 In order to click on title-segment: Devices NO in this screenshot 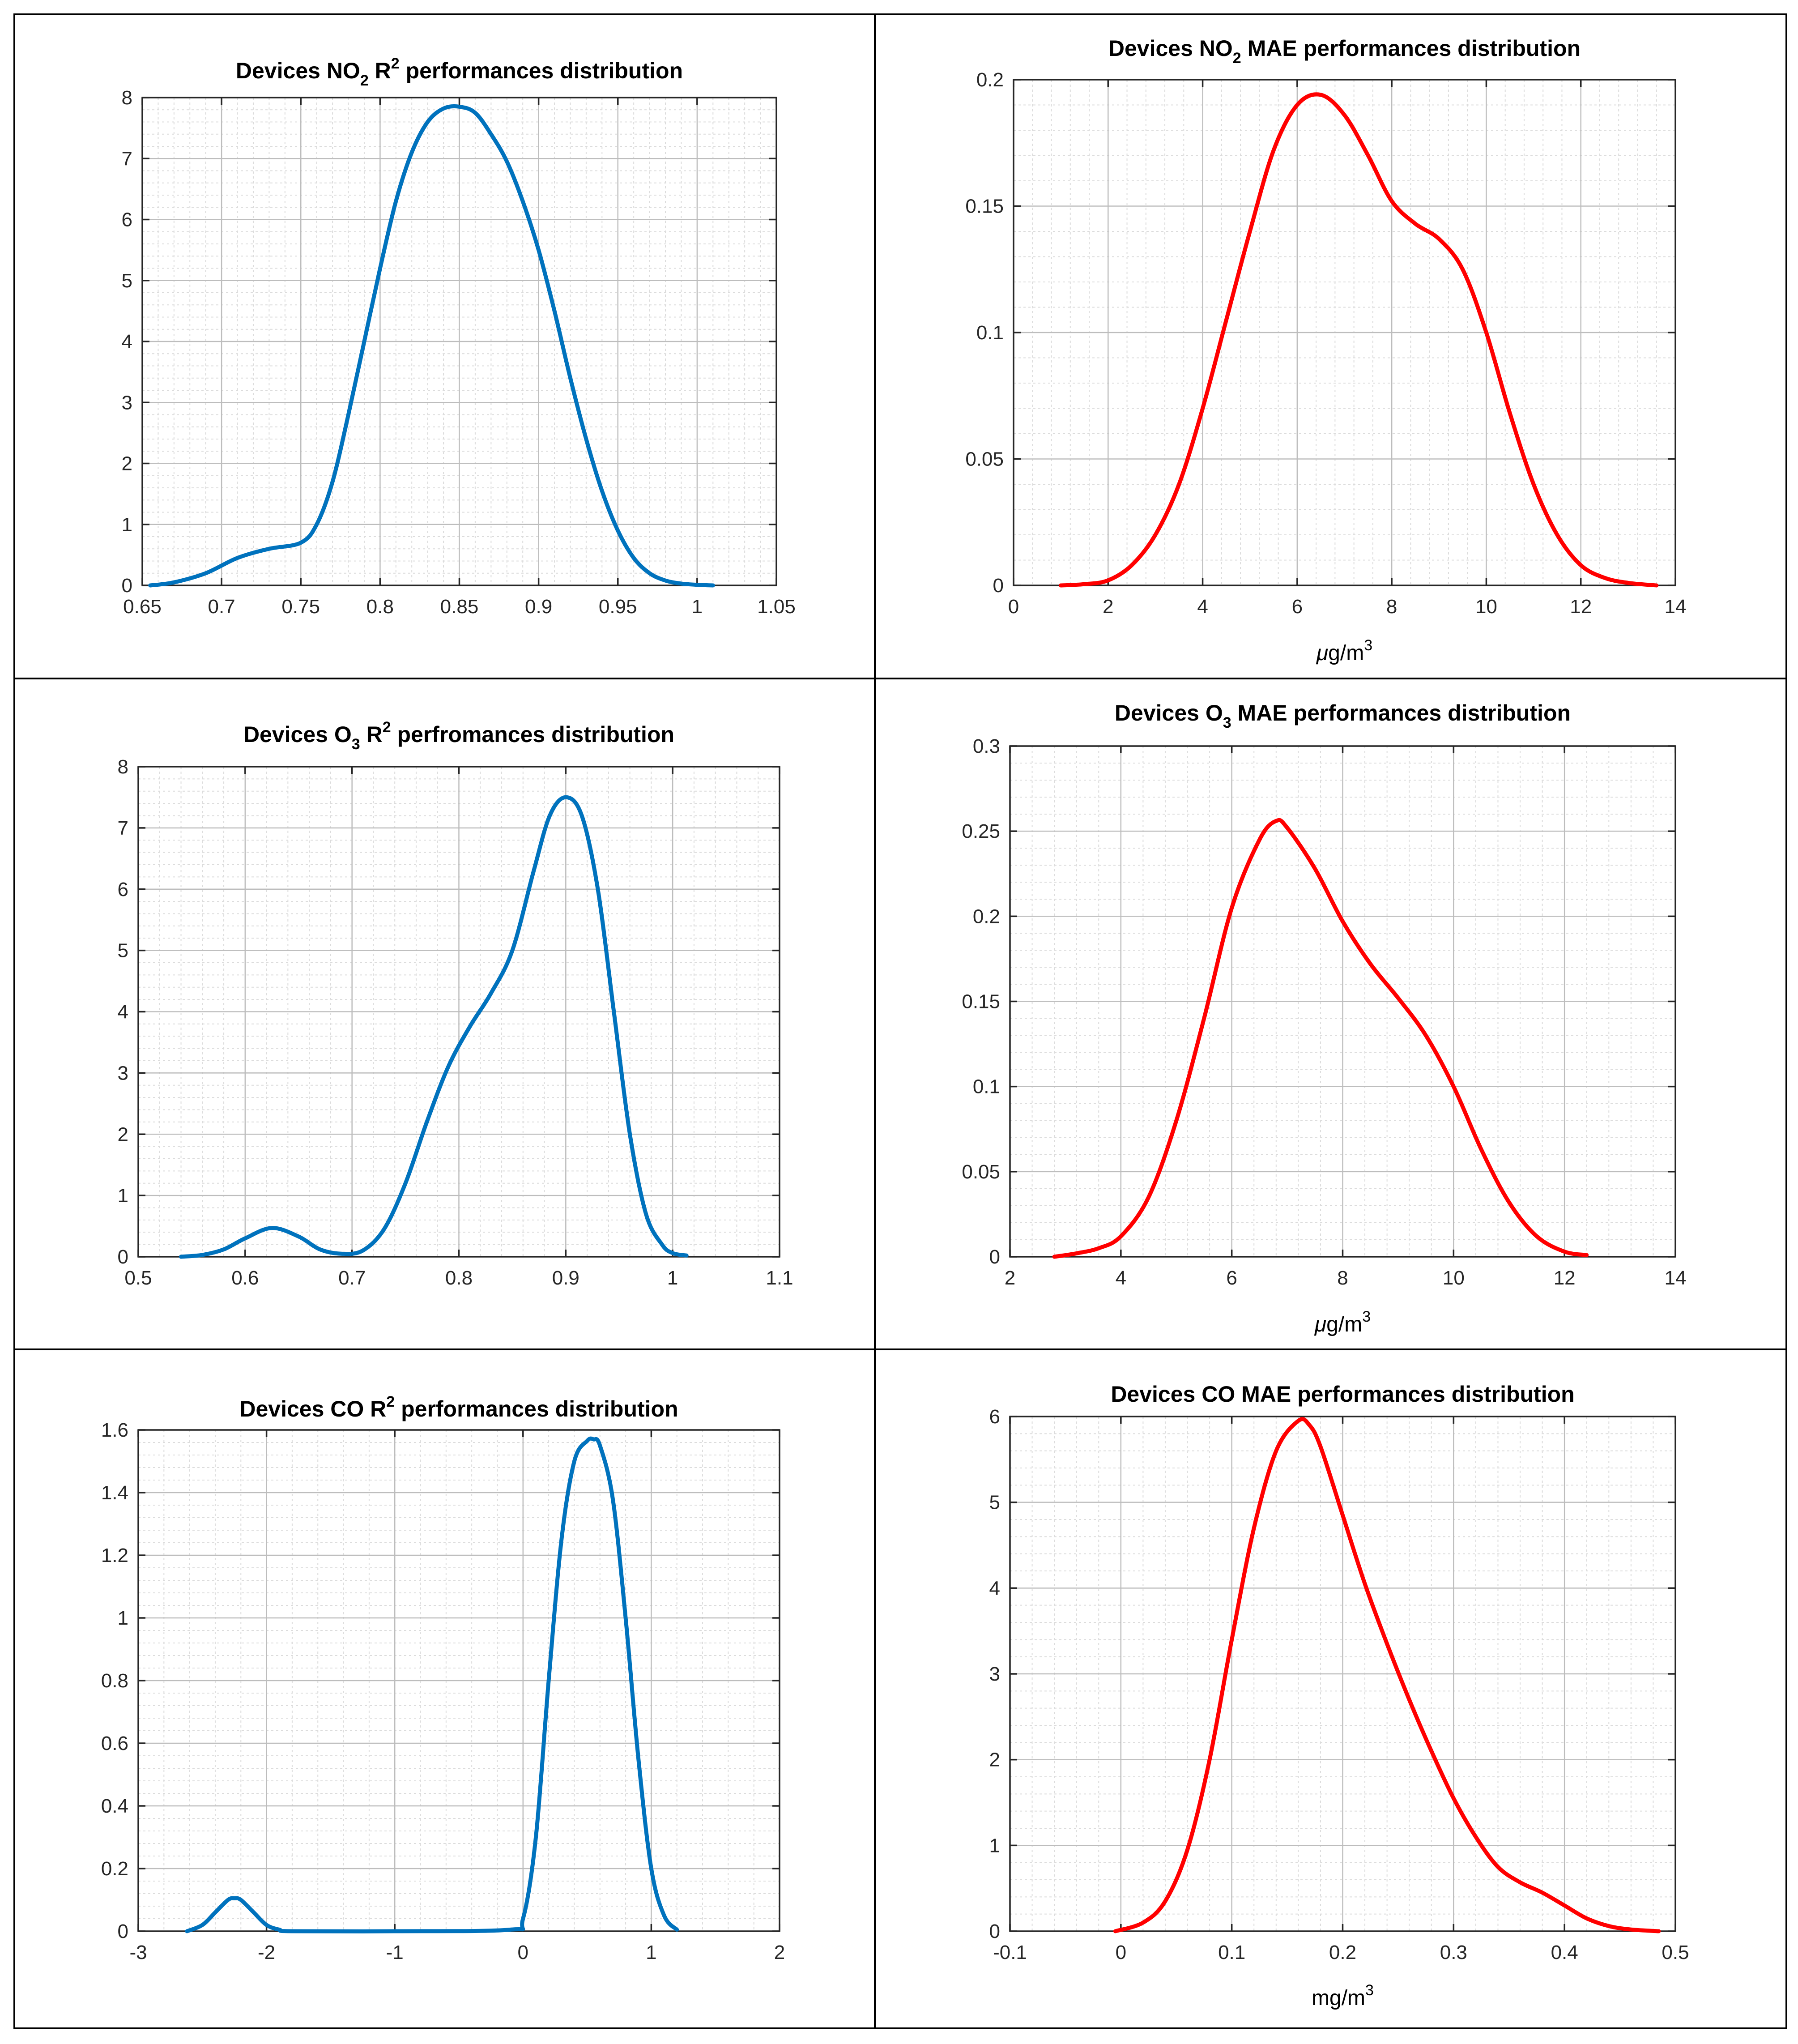, I will do `click(298, 70)`.